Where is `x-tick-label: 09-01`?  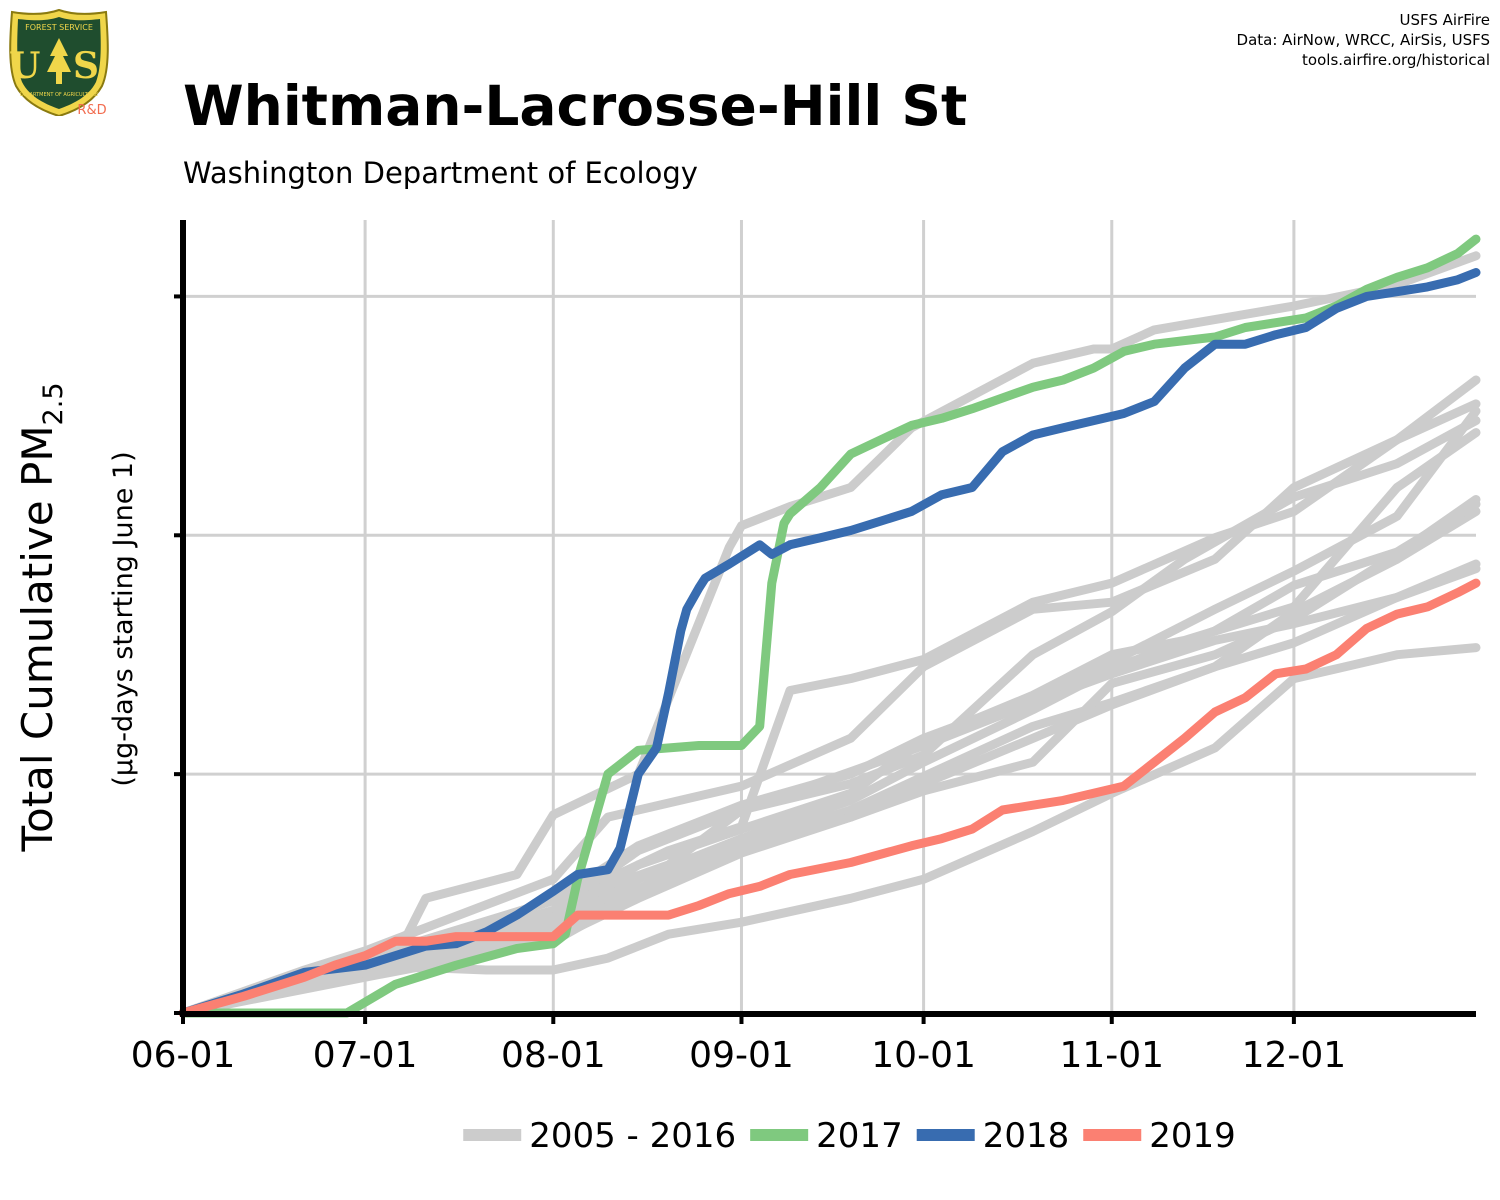
x-tick-label: 09-01 is located at coordinates (741, 1055).